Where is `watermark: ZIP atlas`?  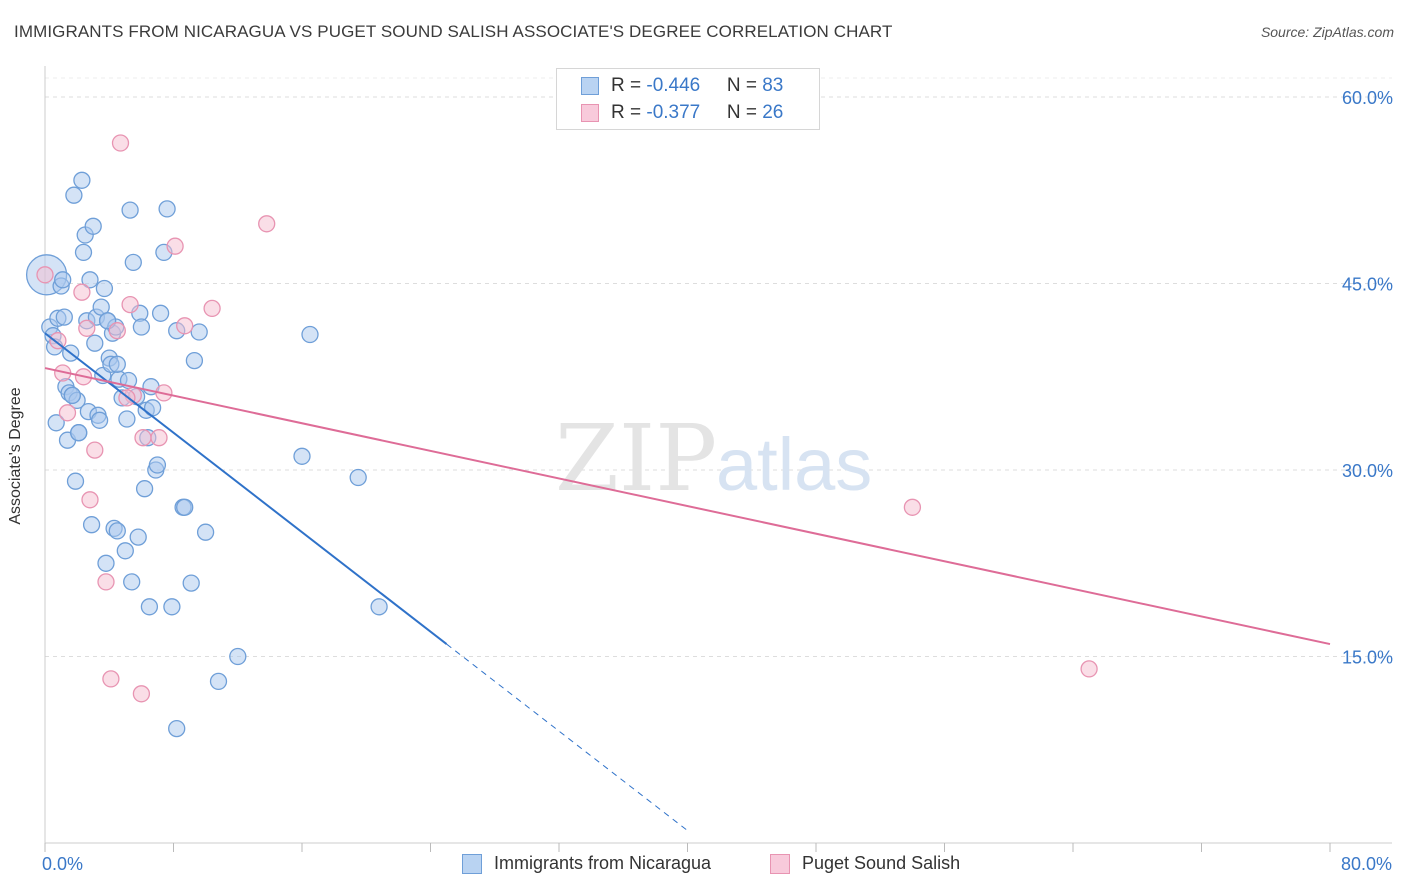 watermark: ZIP atlas is located at coordinates (713, 458).